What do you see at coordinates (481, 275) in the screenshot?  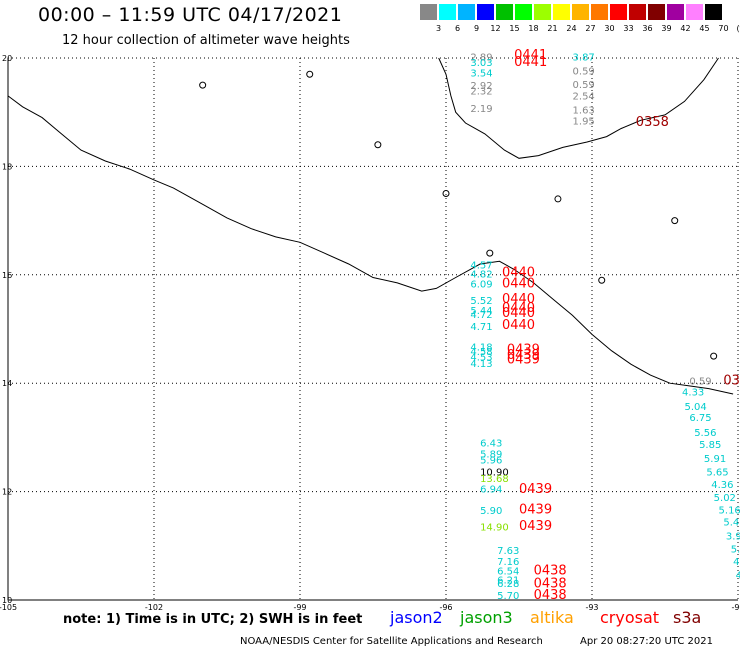 I see `wave-height-value: 4.82` at bounding box center [481, 275].